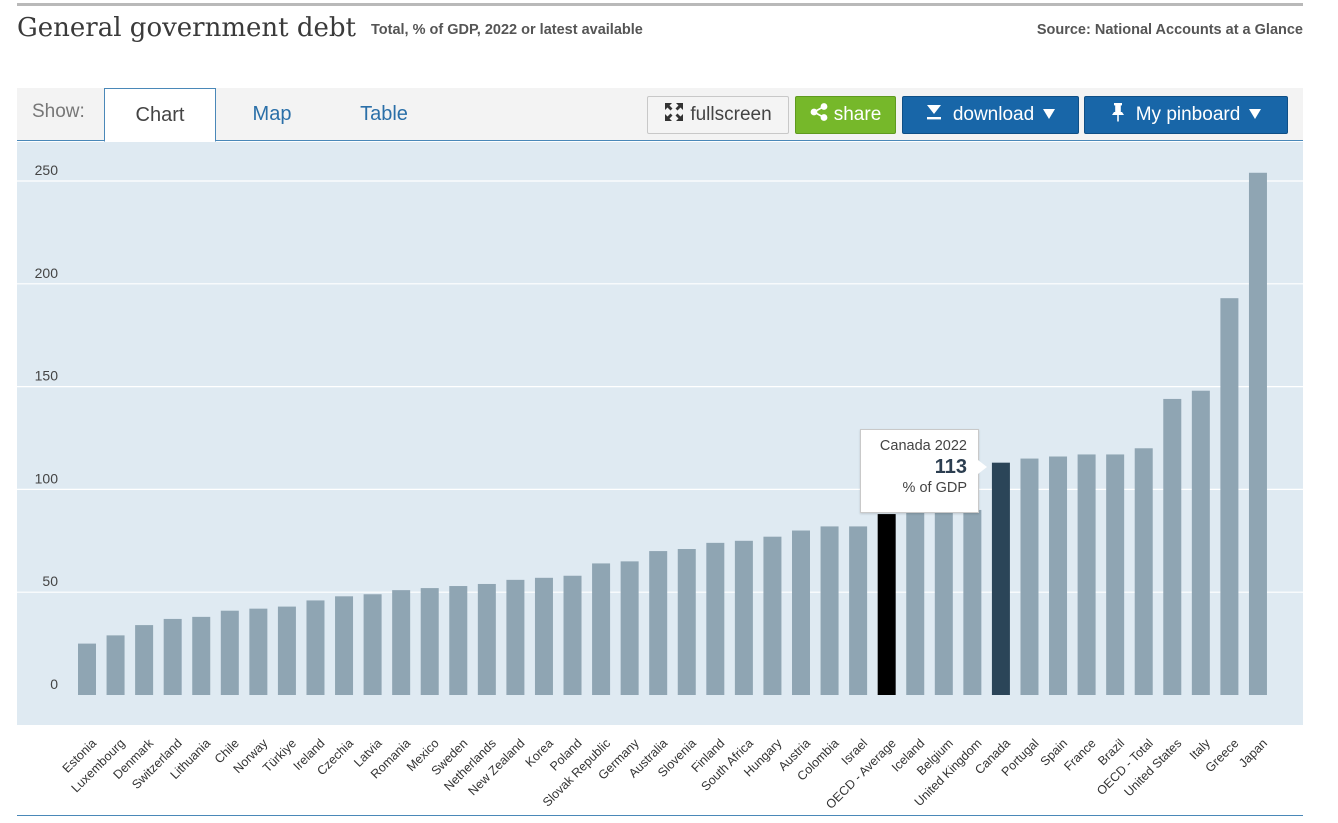 Image resolution: width=1338 pixels, height=823 pixels. I want to click on bar-luxembourg, so click(115, 665).